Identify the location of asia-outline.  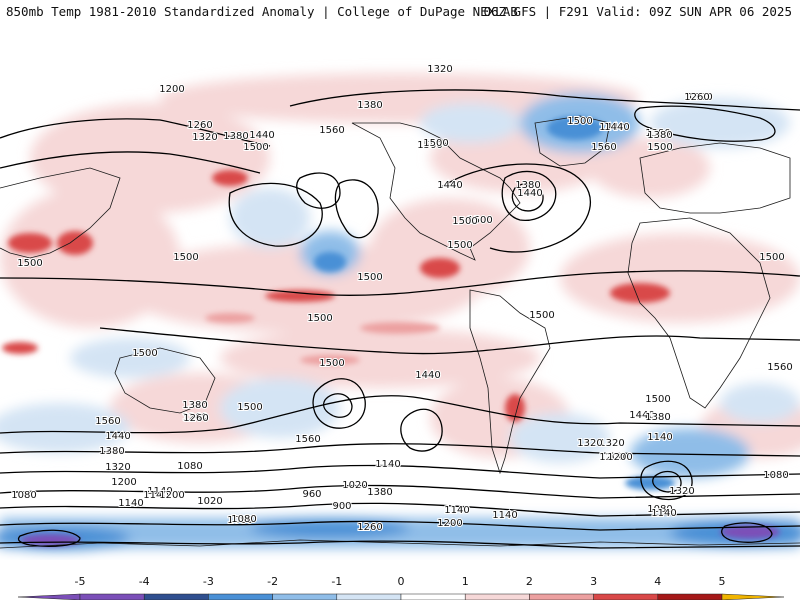
(60, 213).